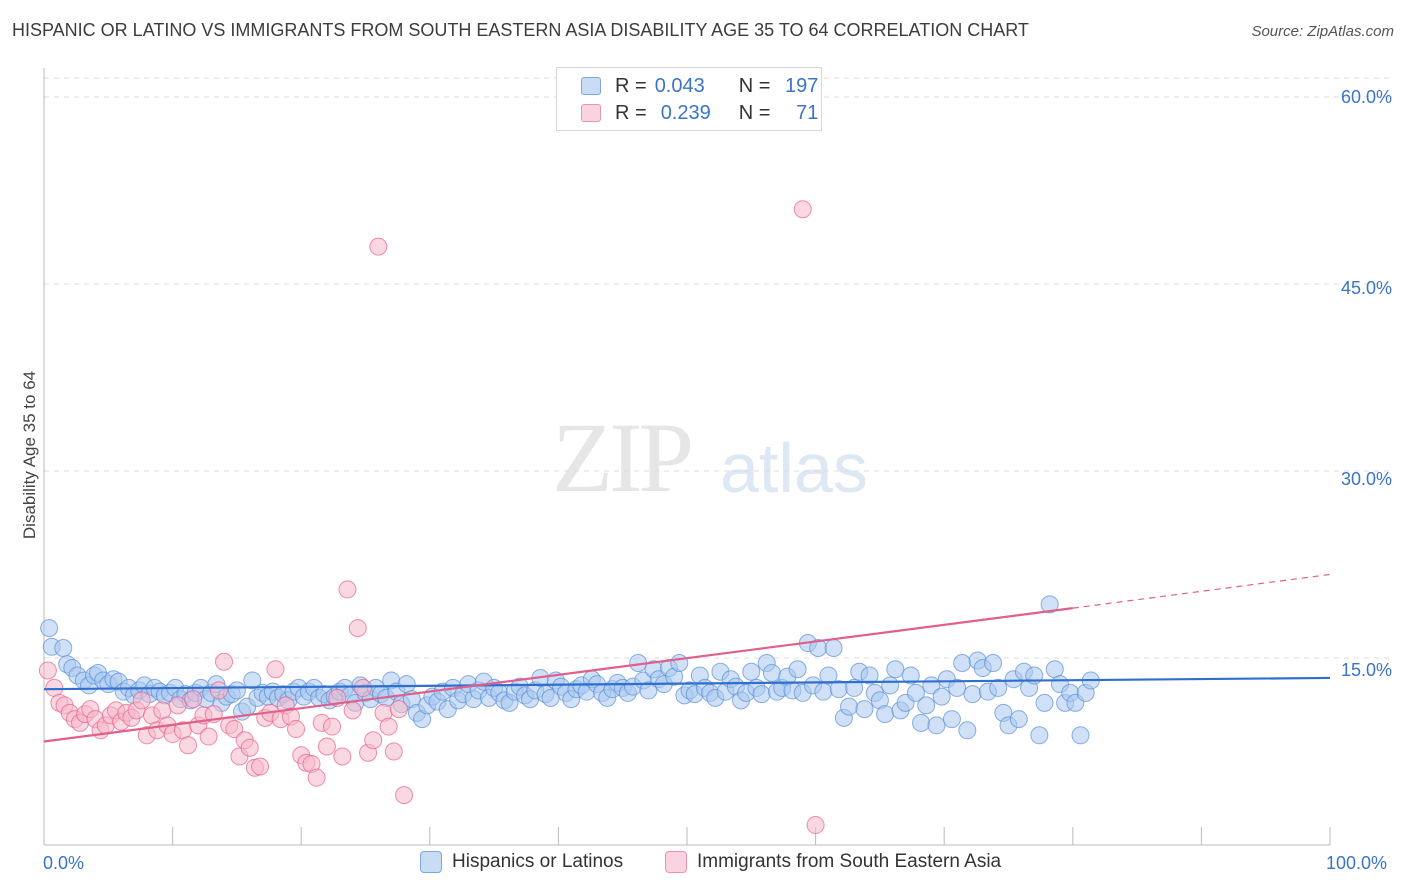  Describe the element at coordinates (64, 863) in the screenshot. I see `x-tick-label-min: 0.0%` at that location.